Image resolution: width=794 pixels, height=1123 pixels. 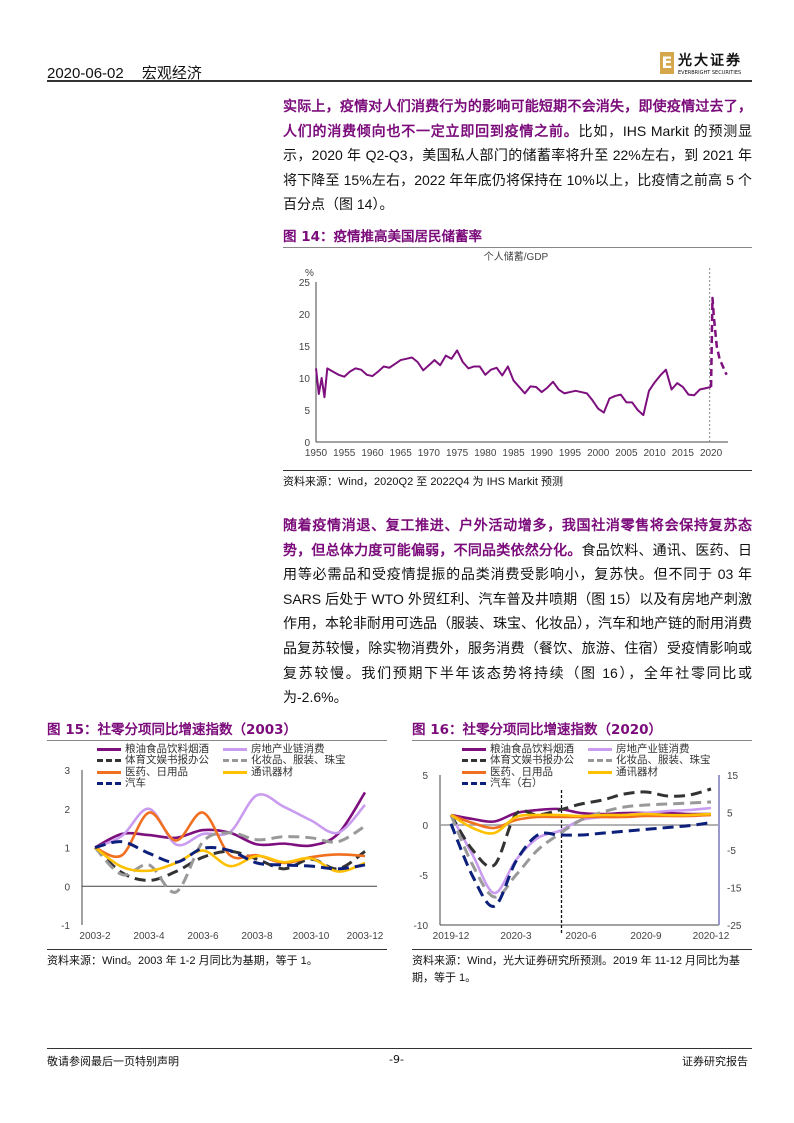 I want to click on legend-label: 汽车, so click(x=135, y=783).